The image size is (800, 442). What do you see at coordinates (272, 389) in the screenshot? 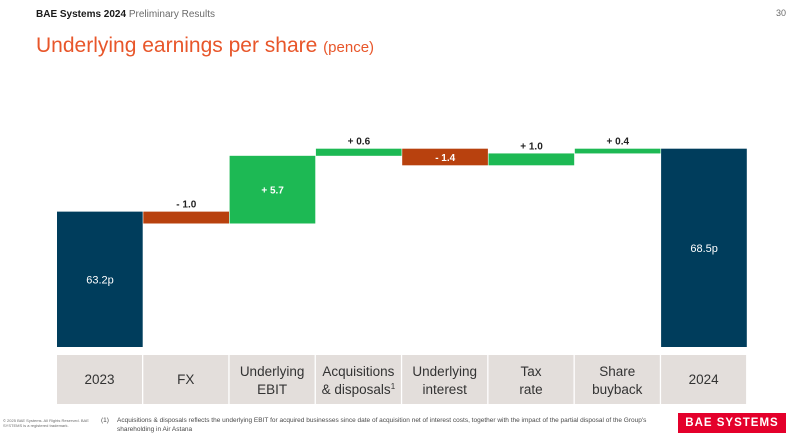
I see `category-label: EBIT` at bounding box center [272, 389].